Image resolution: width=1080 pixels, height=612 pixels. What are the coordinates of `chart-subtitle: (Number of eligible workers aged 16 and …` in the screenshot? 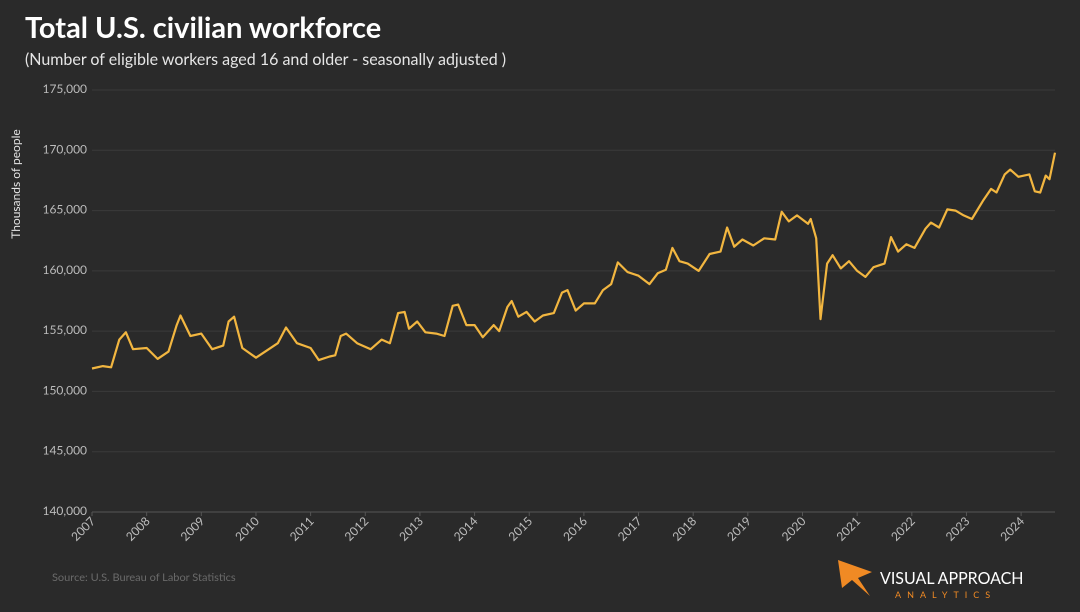 It's located at (265, 59).